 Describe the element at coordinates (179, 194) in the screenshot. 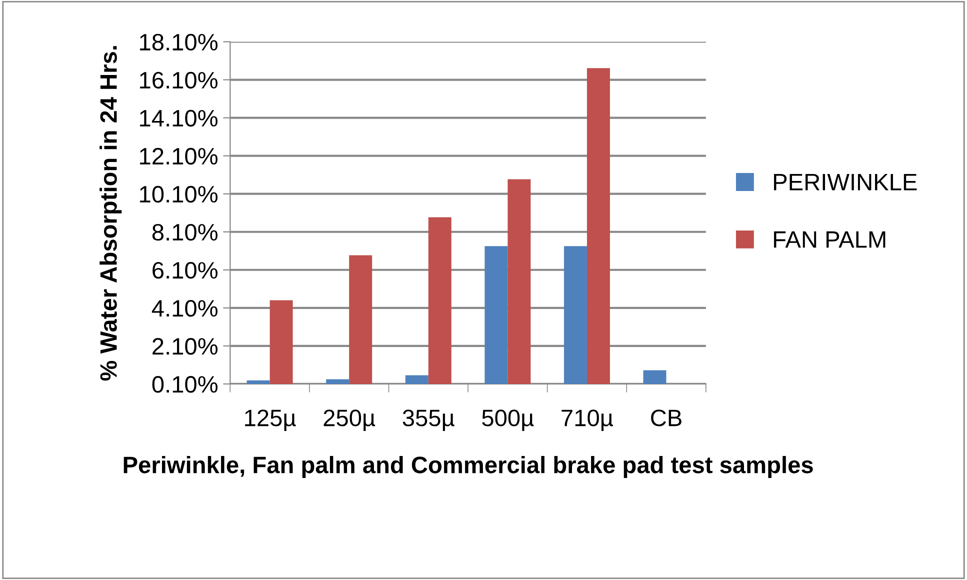

I see `y-tick-label: 10.10%` at that location.